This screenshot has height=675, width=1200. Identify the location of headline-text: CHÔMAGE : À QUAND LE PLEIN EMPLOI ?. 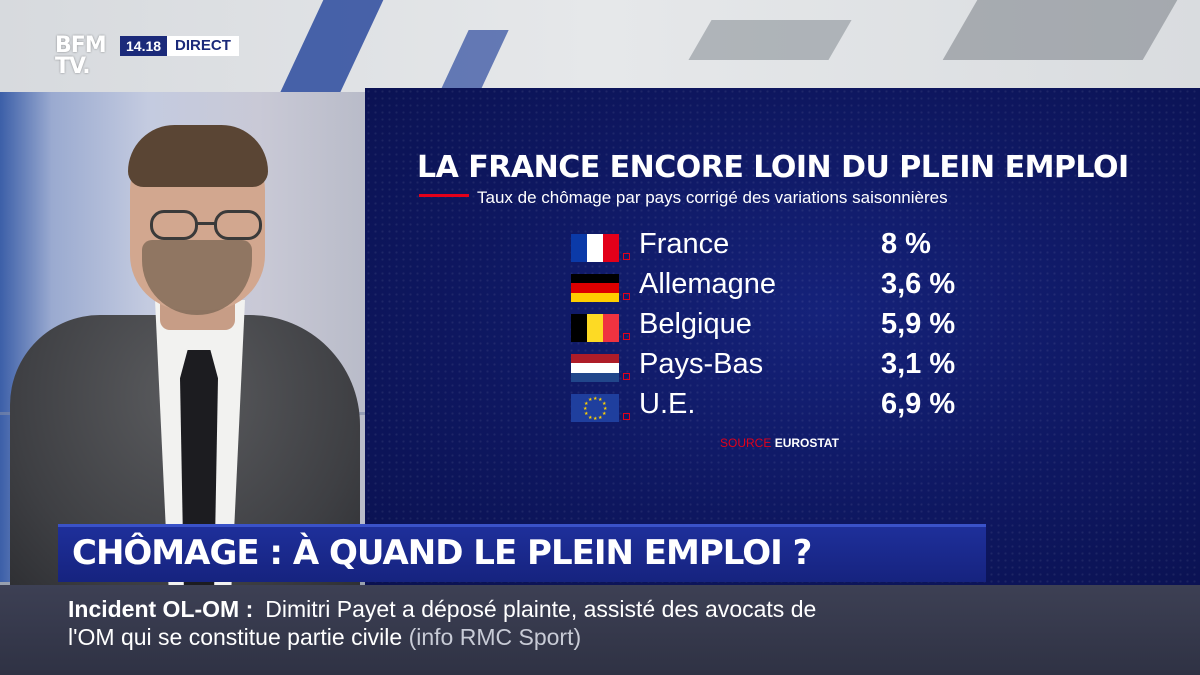
(442, 553).